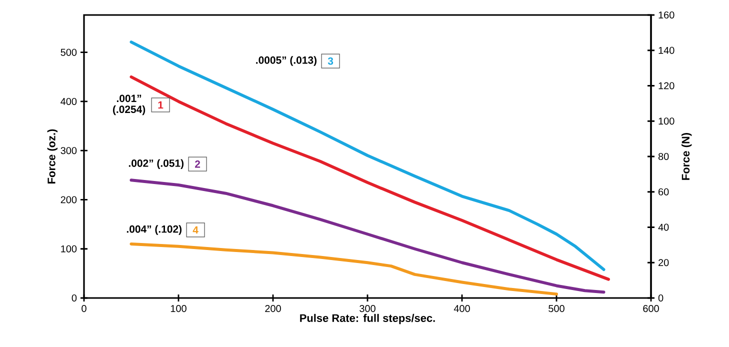  I want to click on x-tick-label: 100, so click(178, 308).